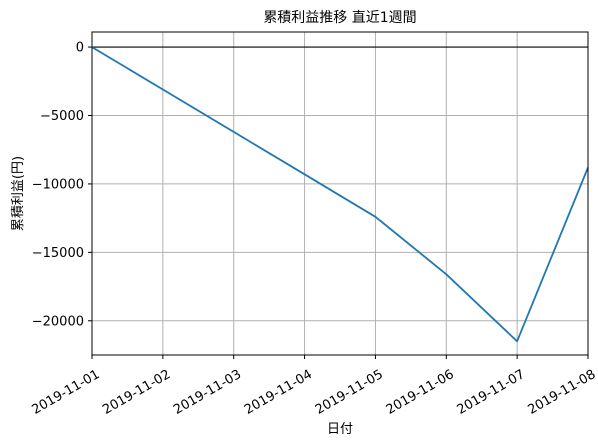  What do you see at coordinates (420, 392) in the screenshot?
I see `x-tick-label: 2019-11-06` at bounding box center [420, 392].